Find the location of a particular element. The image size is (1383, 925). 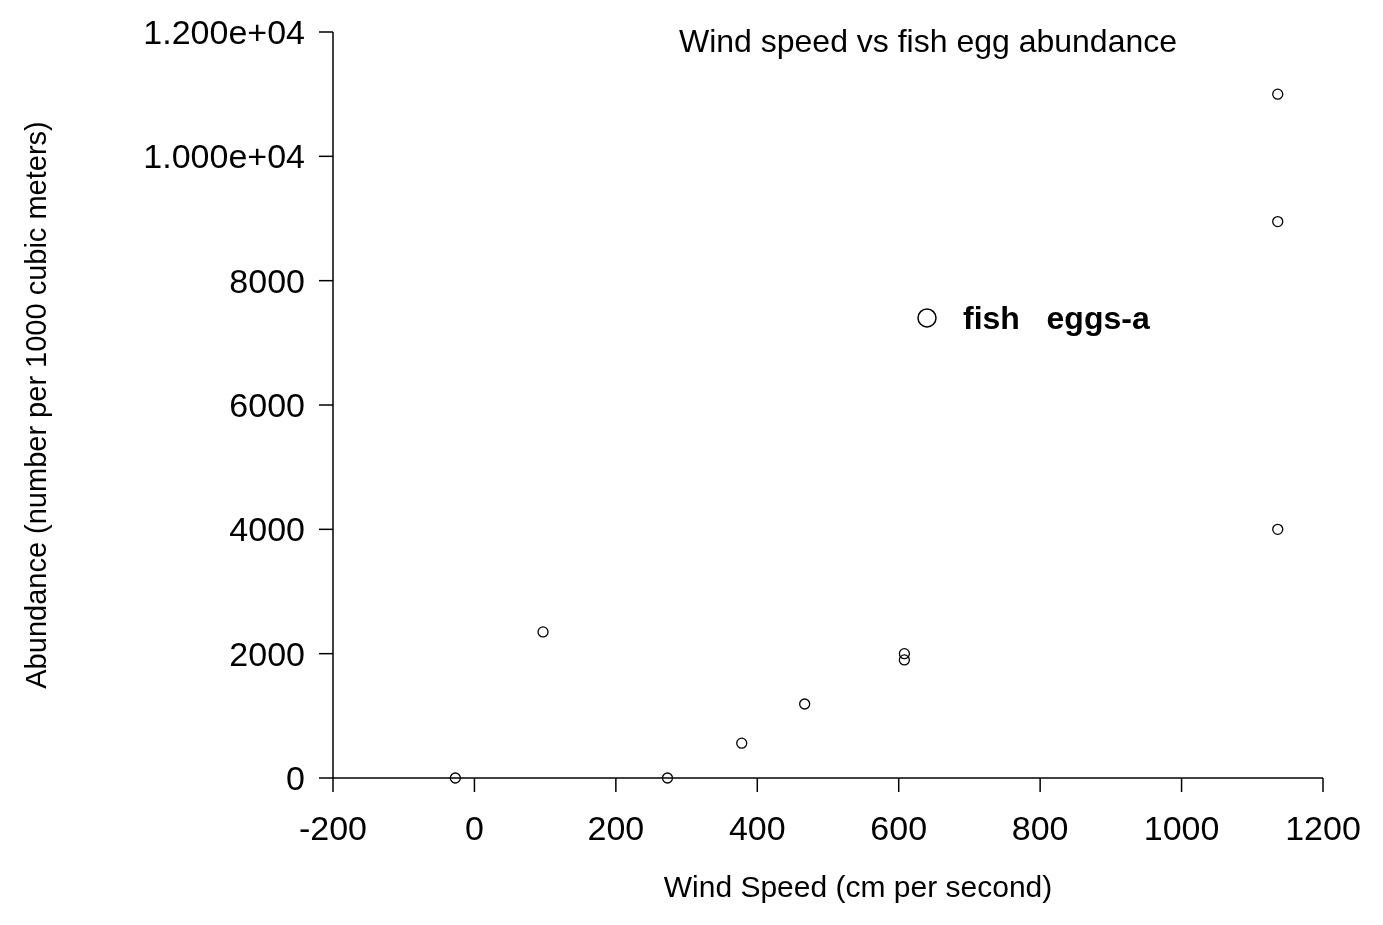

chart-title: Wind speed vs fish egg abundance is located at coordinates (928, 41).